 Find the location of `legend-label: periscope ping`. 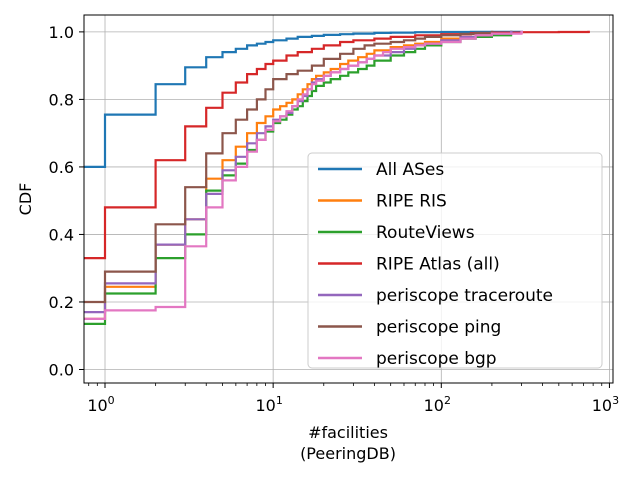

legend-label: periscope ping is located at coordinates (438, 328).